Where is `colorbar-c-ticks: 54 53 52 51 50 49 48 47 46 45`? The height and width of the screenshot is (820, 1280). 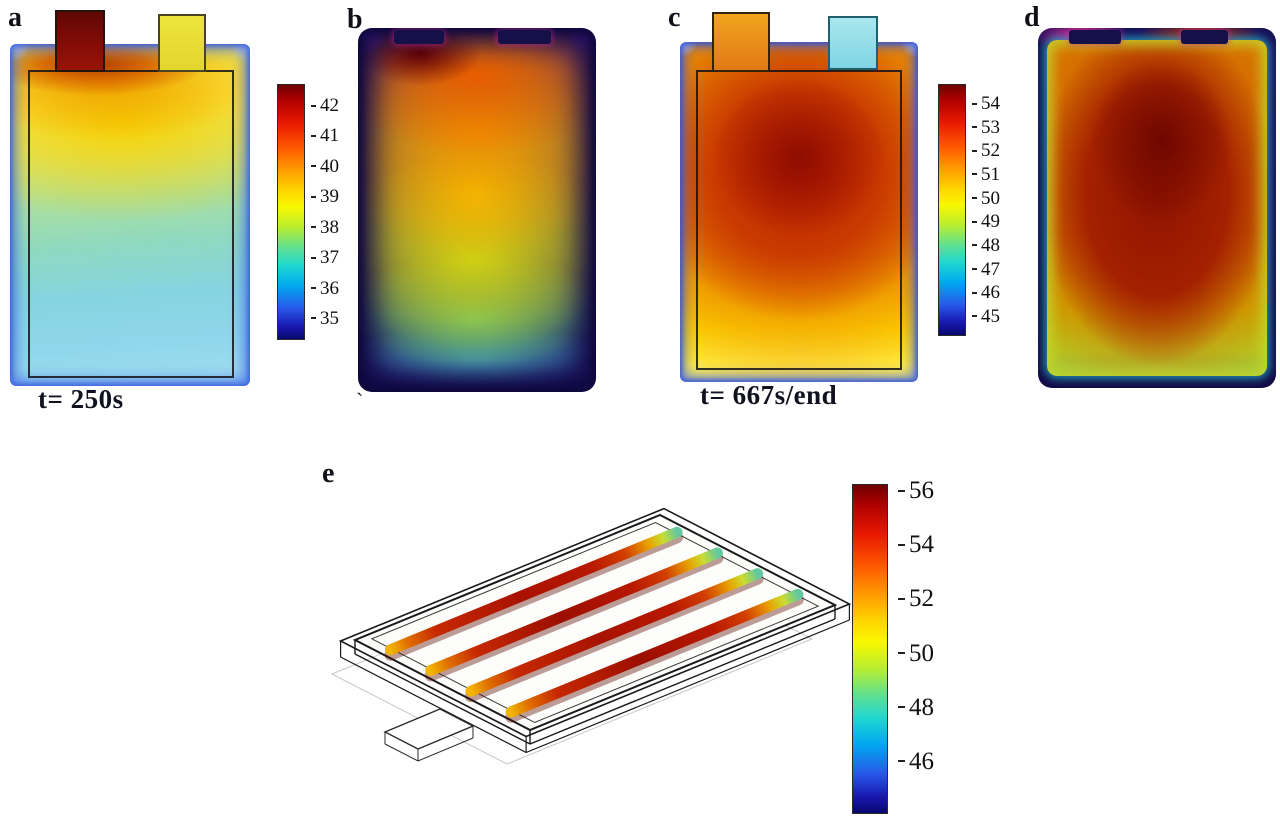 colorbar-c-ticks: 54 53 52 51 50 49 48 47 46 45 is located at coordinates (986, 210).